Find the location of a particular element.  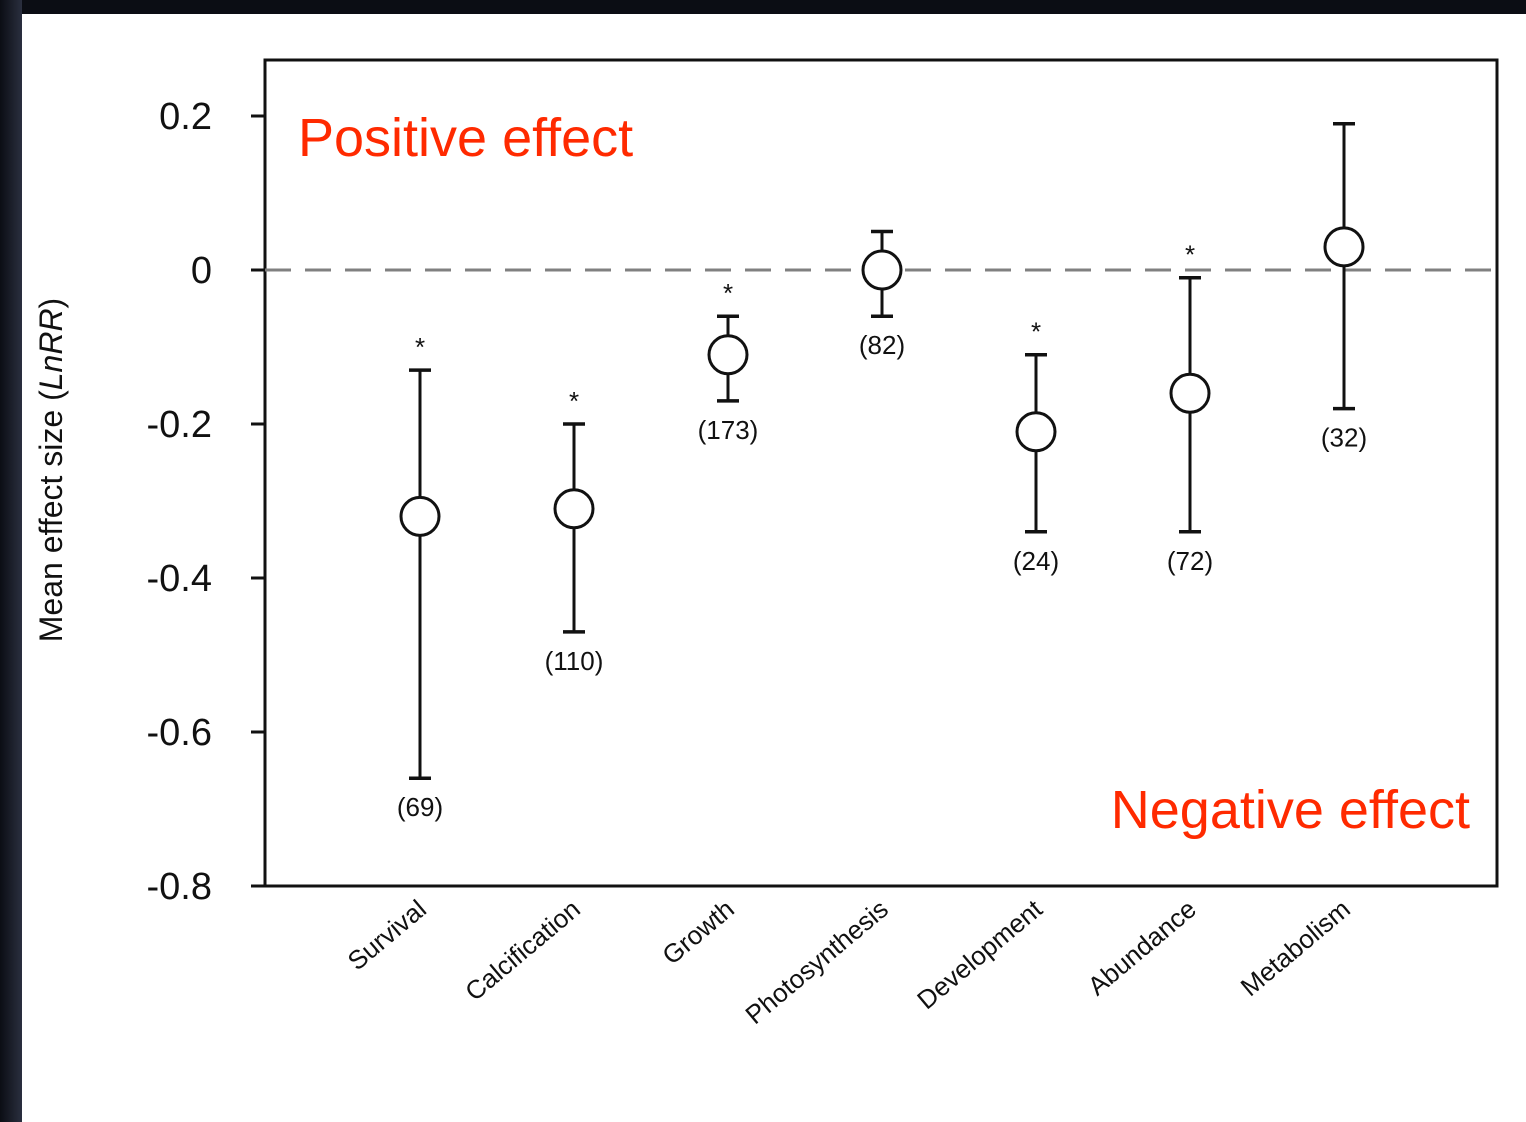

x-category-label: Photosynthesis is located at coordinates (816, 962).